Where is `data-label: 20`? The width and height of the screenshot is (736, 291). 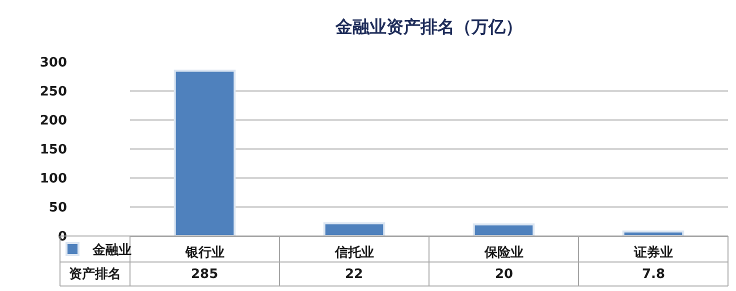 data-label: 20 is located at coordinates (504, 274).